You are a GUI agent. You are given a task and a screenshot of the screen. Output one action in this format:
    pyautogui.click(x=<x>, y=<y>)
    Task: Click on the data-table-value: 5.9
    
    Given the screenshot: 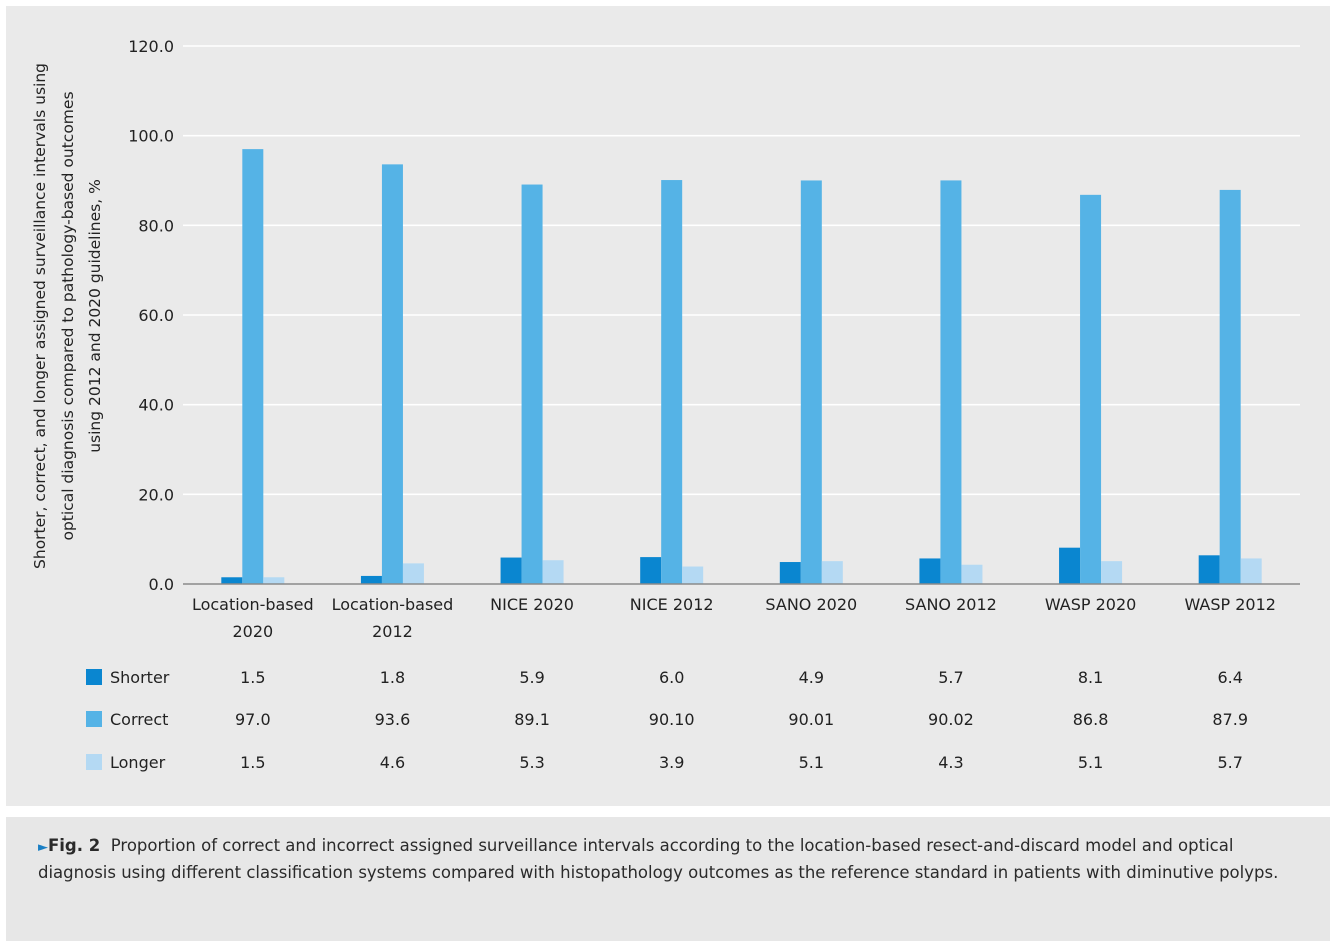 What is the action you would take?
    pyautogui.click(x=531, y=677)
    